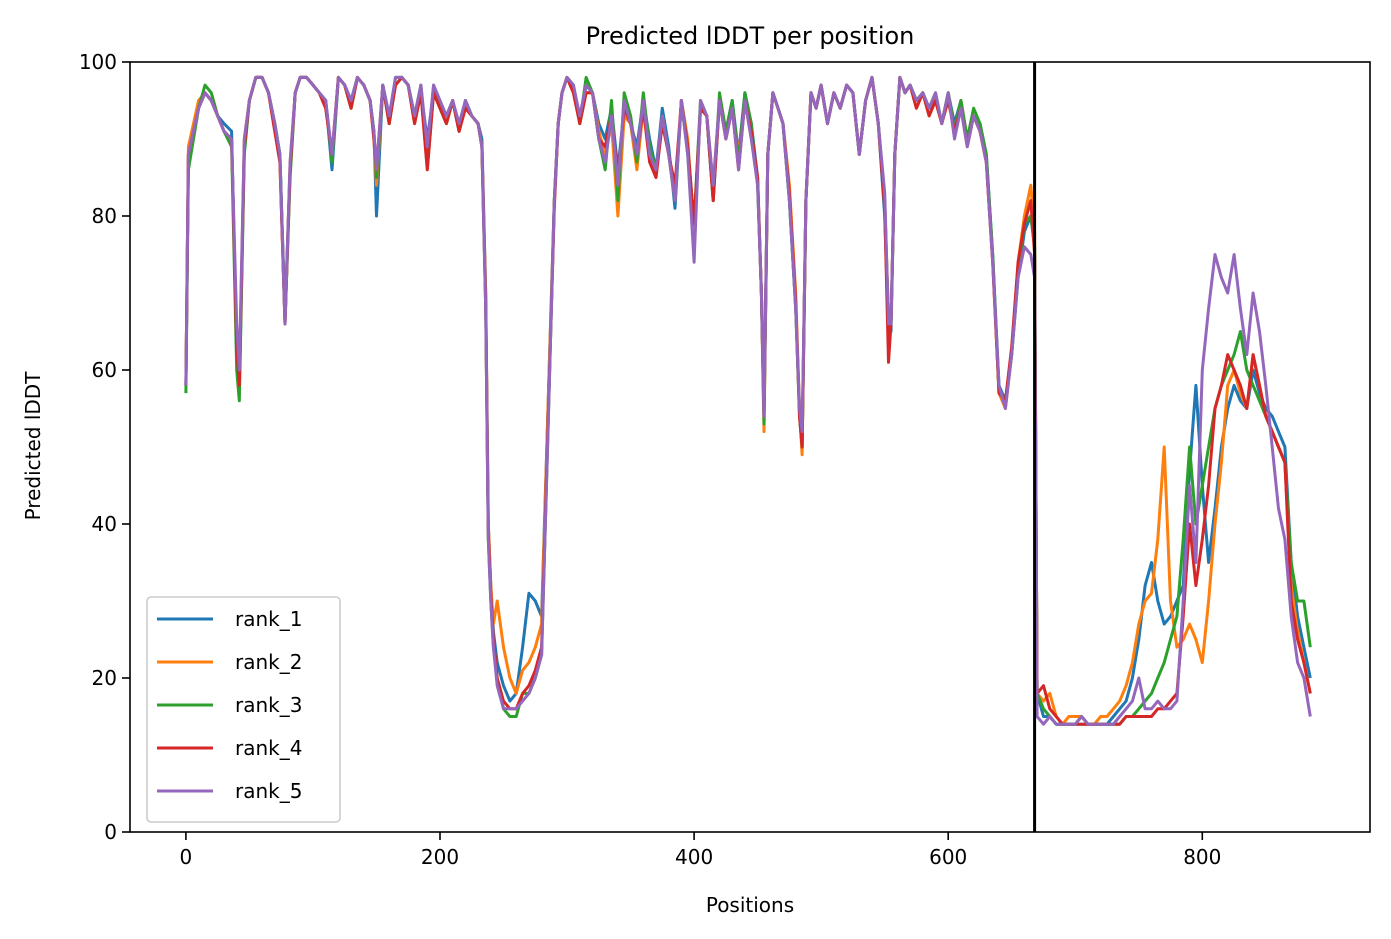 This screenshot has height=939, width=1391. Describe the element at coordinates (268, 705) in the screenshot. I see `legend-label-rank_3: rank_3` at that location.